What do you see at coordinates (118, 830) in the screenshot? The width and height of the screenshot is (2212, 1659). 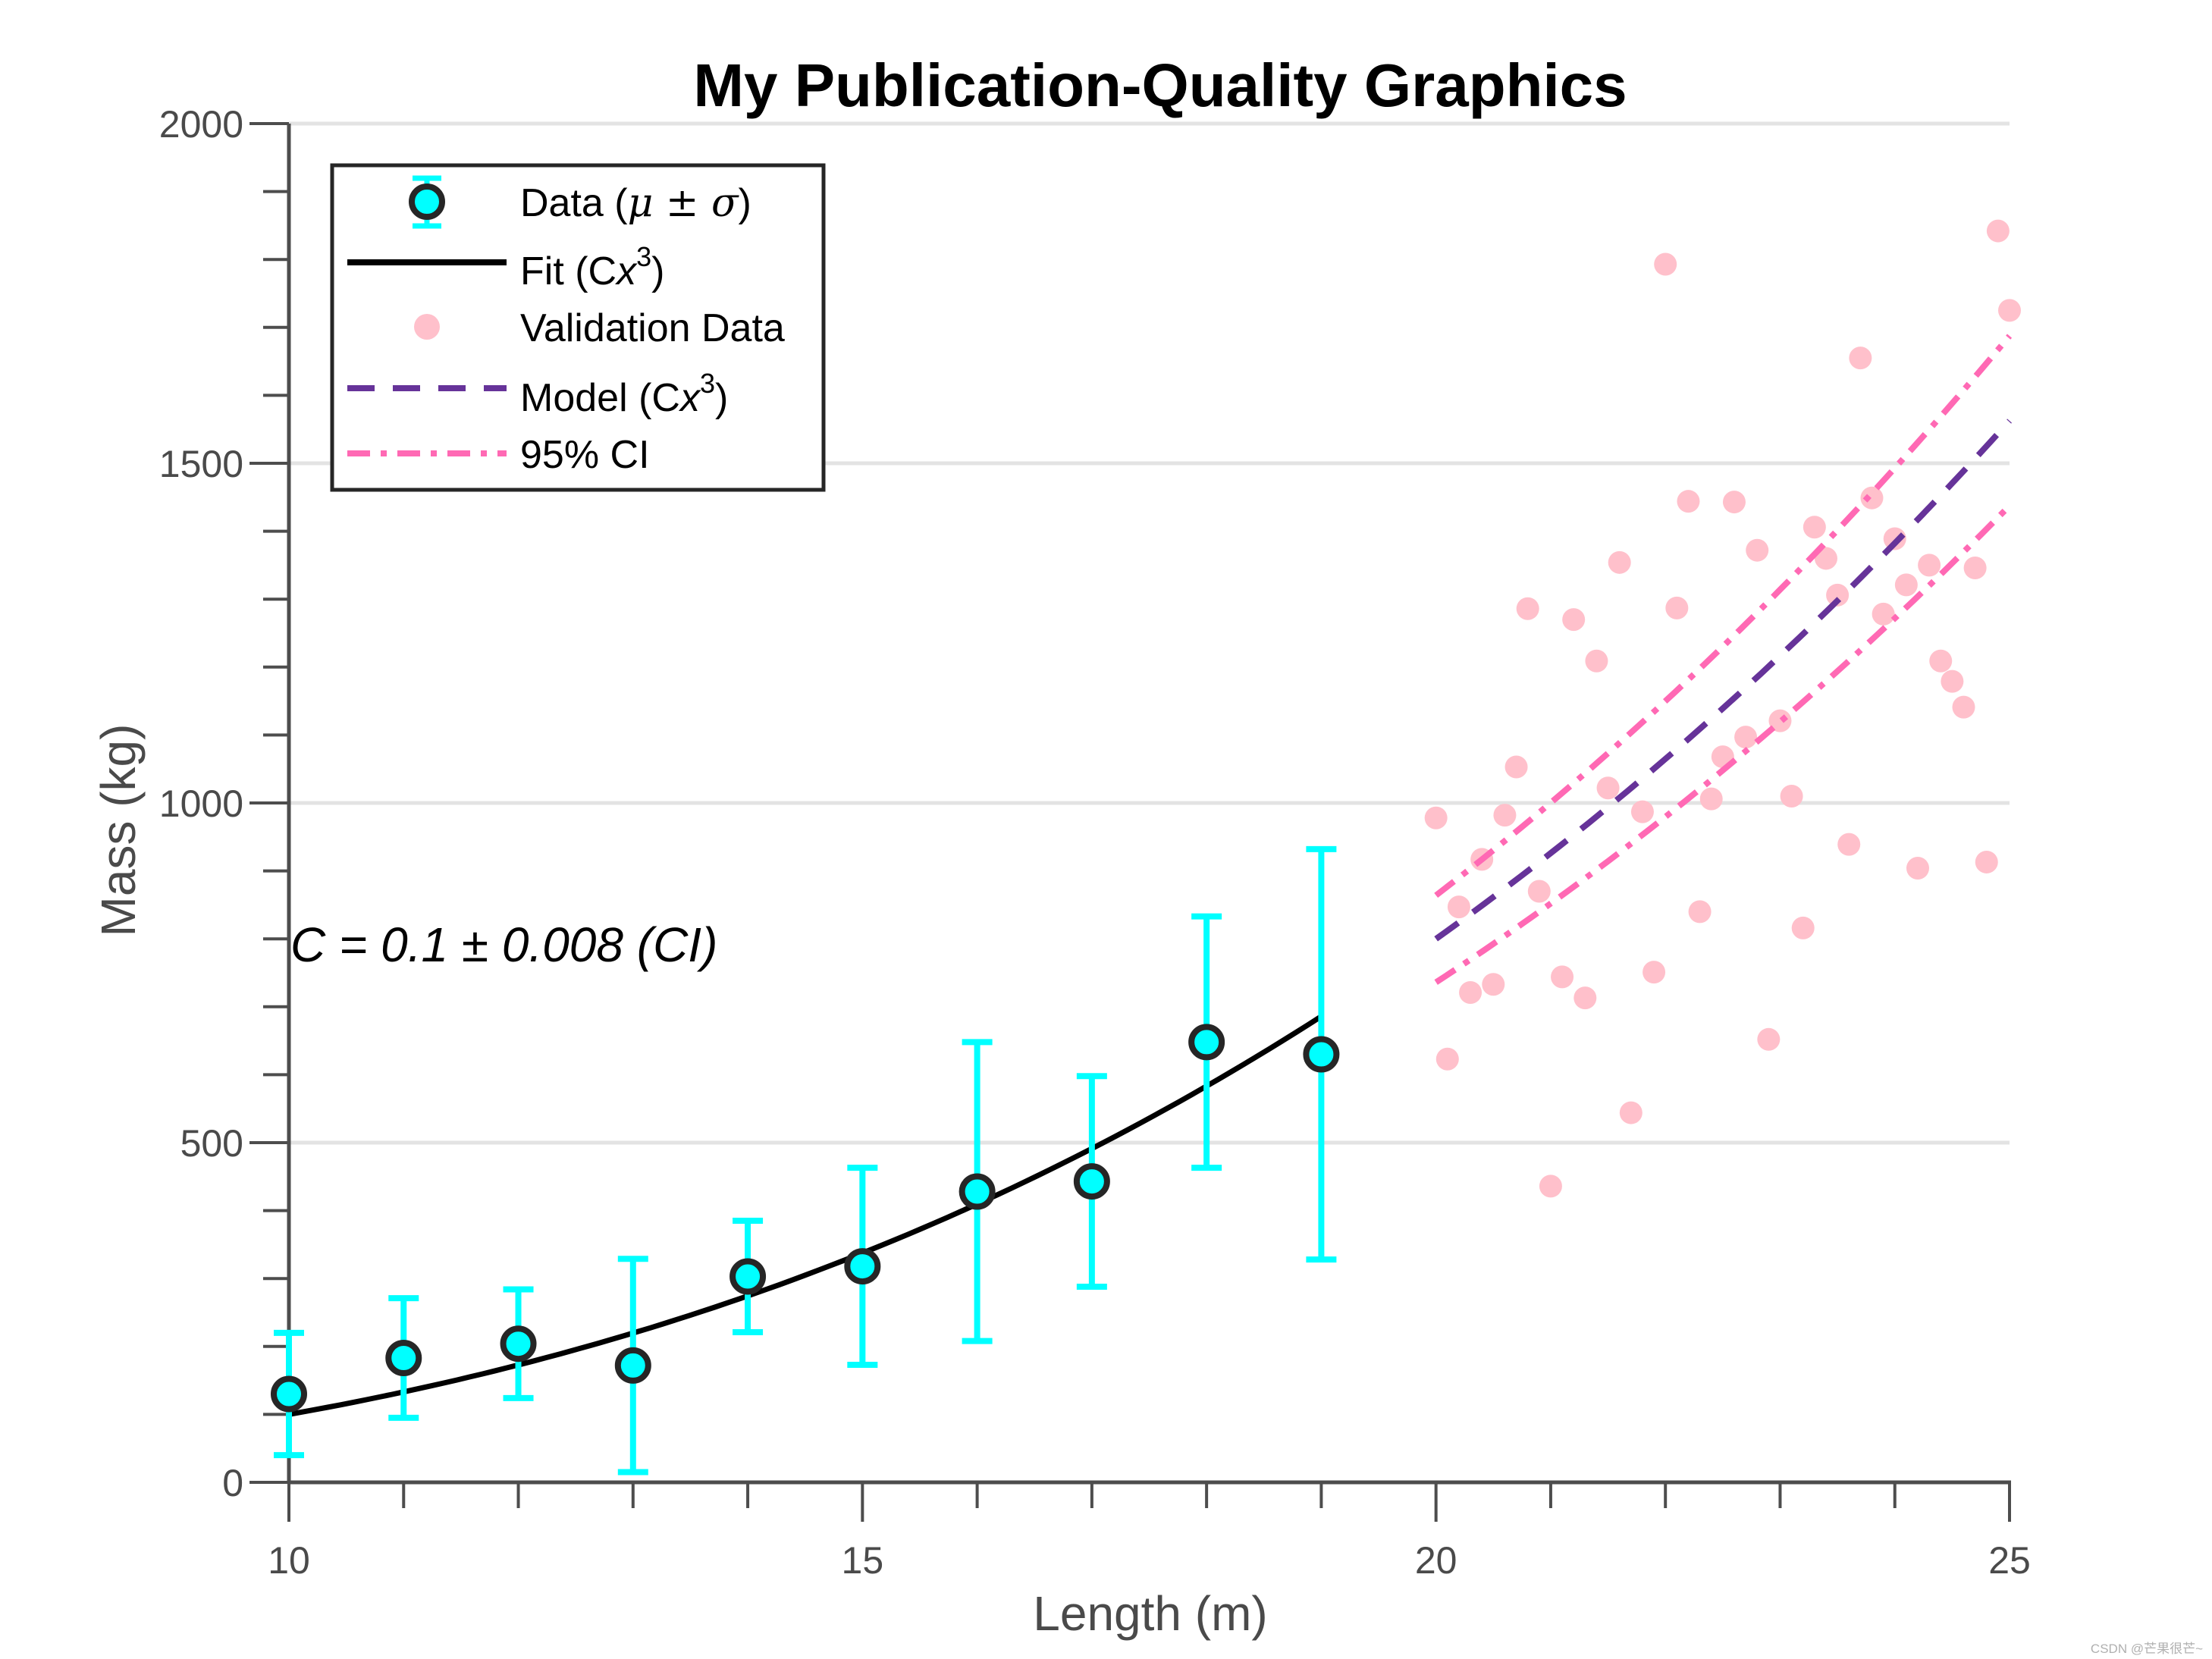 I see `y-axis-label: Mass (kg)` at bounding box center [118, 830].